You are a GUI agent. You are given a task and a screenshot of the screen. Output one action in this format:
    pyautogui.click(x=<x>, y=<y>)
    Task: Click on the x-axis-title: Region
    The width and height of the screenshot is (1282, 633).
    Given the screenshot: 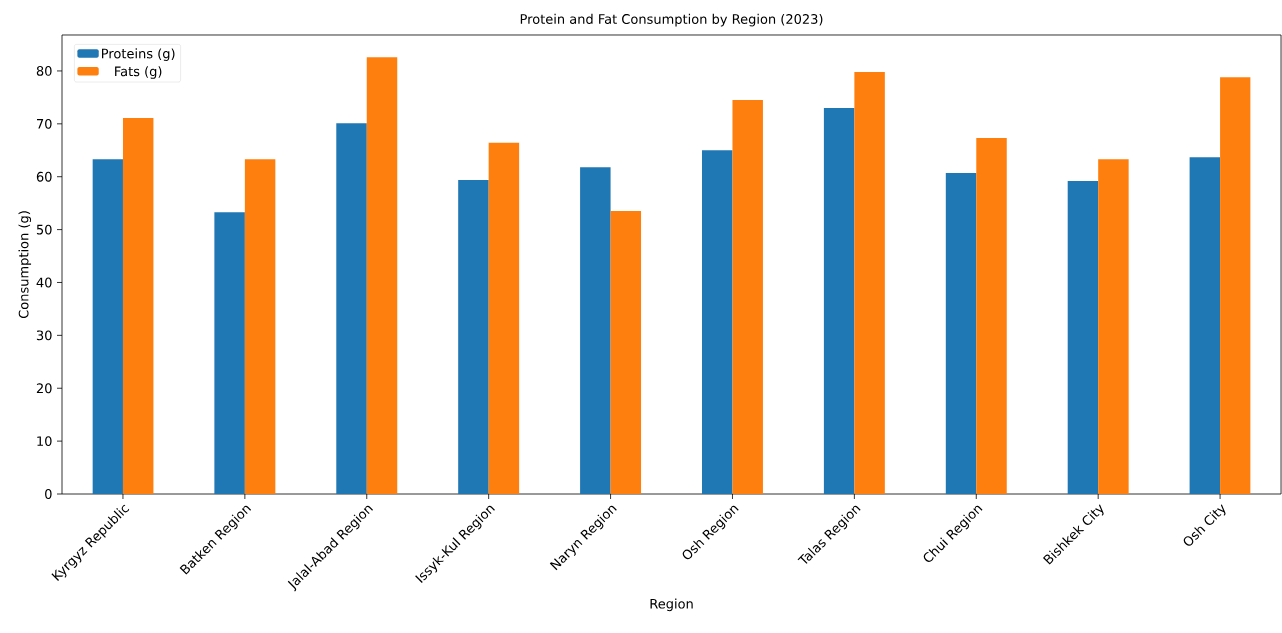 What is the action you would take?
    pyautogui.click(x=671, y=605)
    